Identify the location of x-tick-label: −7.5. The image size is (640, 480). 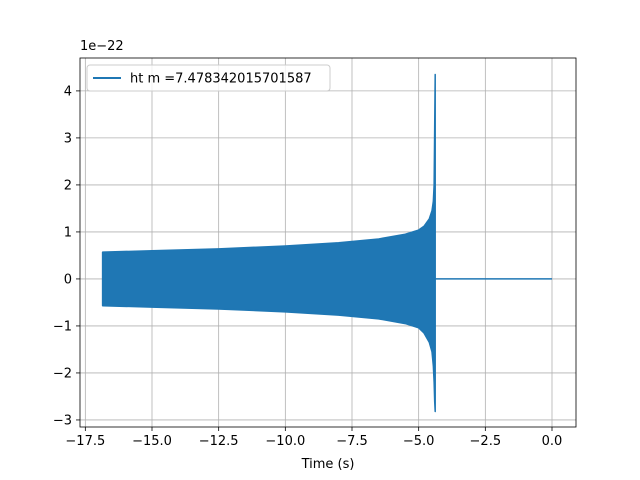
(352, 441).